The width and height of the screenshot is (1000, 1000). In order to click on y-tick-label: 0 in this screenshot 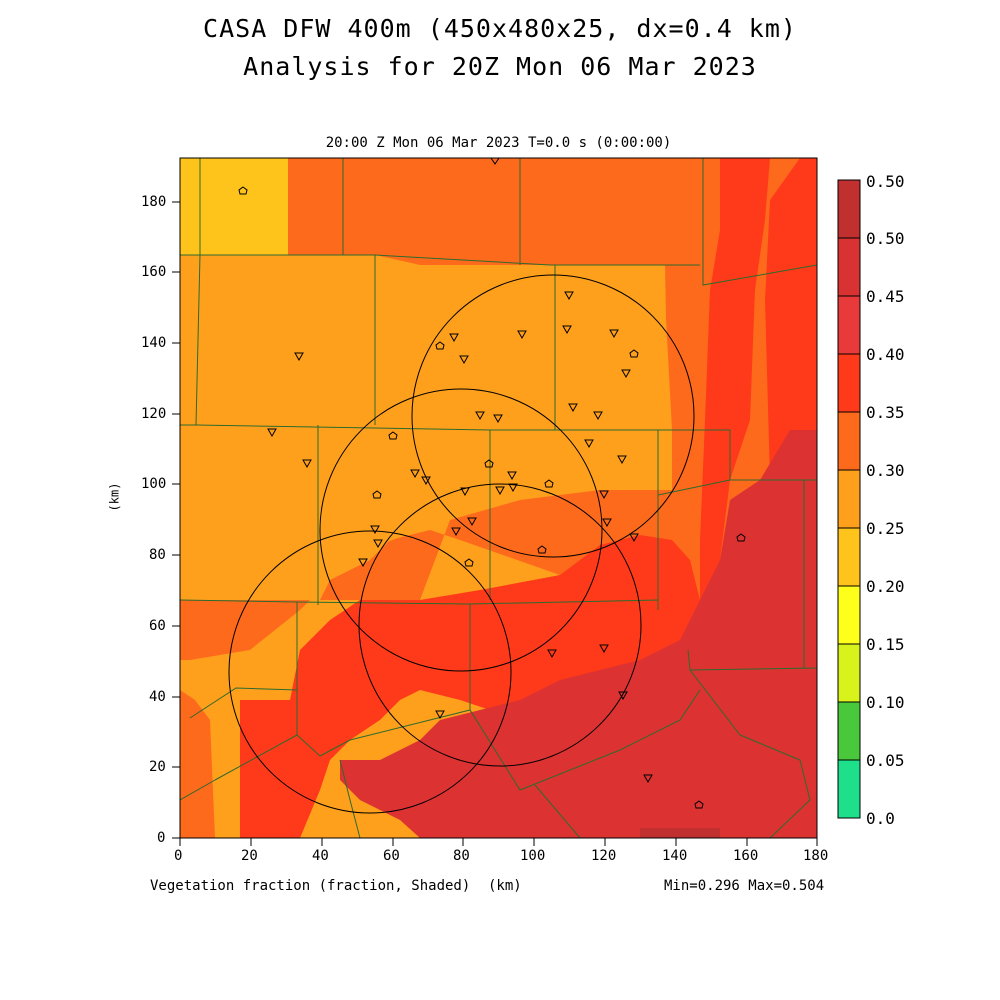, I will do `click(161, 838)`.